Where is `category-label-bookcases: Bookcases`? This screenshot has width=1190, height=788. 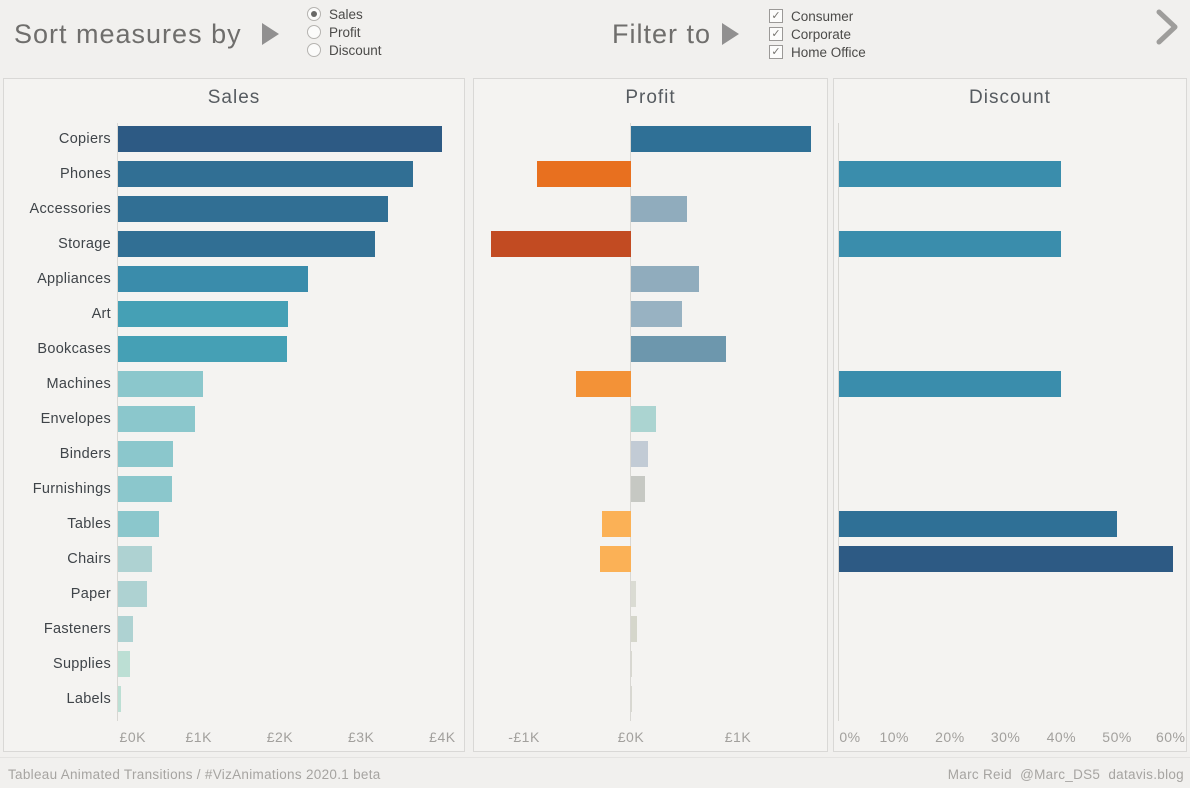 category-label-bookcases: Bookcases is located at coordinates (74, 348).